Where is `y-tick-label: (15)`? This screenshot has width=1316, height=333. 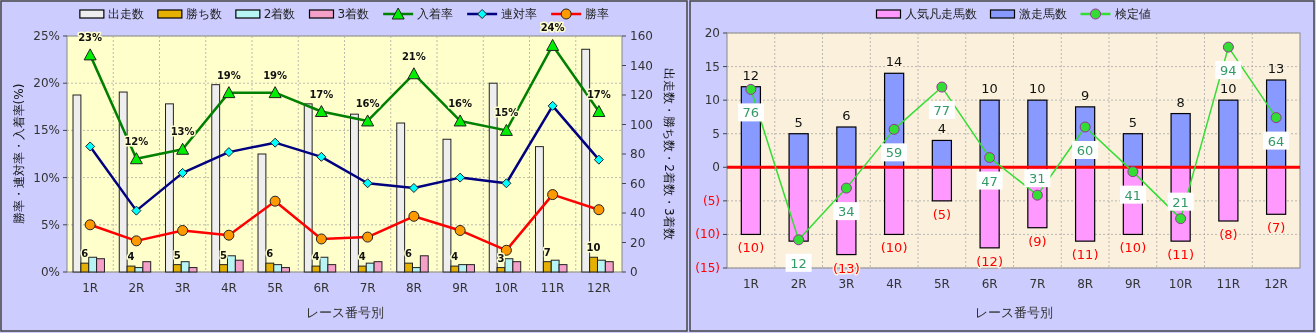
y-tick-label: (15) is located at coordinates (707, 268).